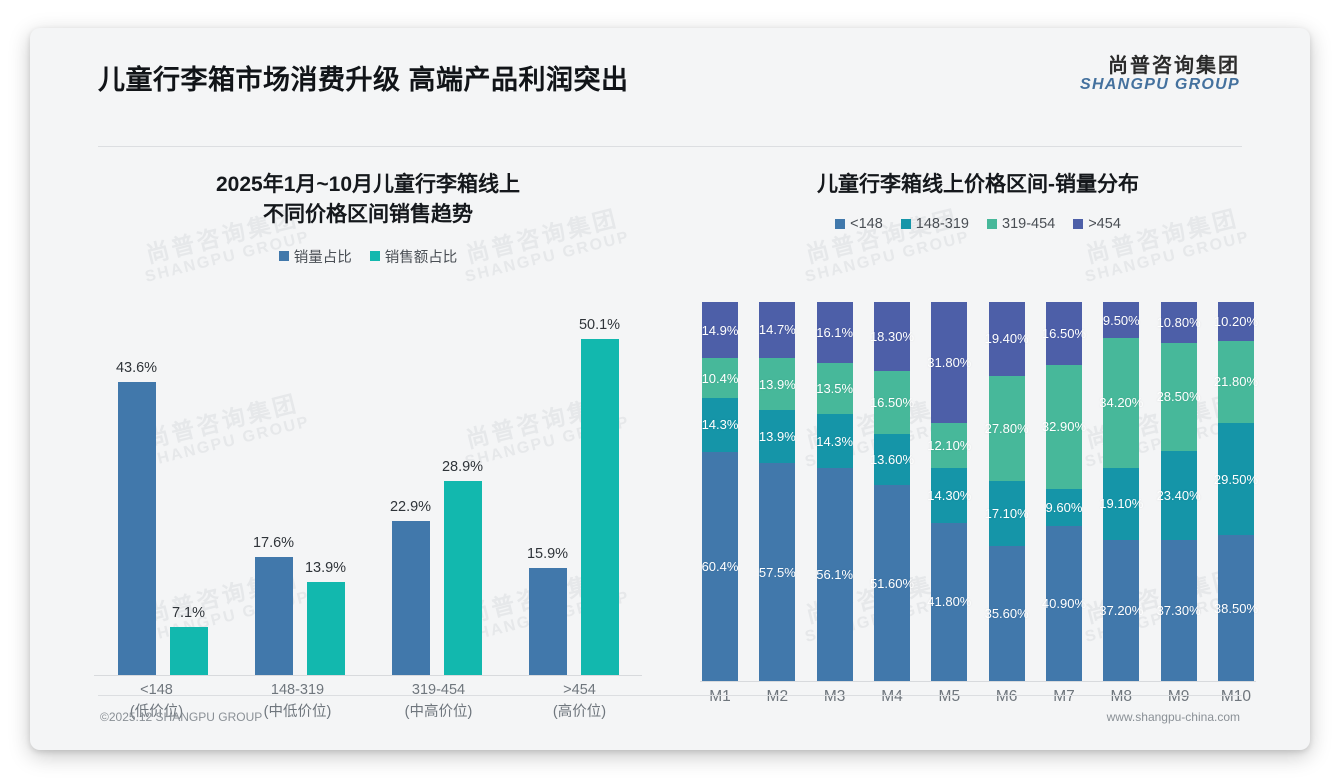 Image resolution: width=1340 pixels, height=780 pixels. What do you see at coordinates (866, 223) in the screenshot?
I see `legend-label: <148` at bounding box center [866, 223].